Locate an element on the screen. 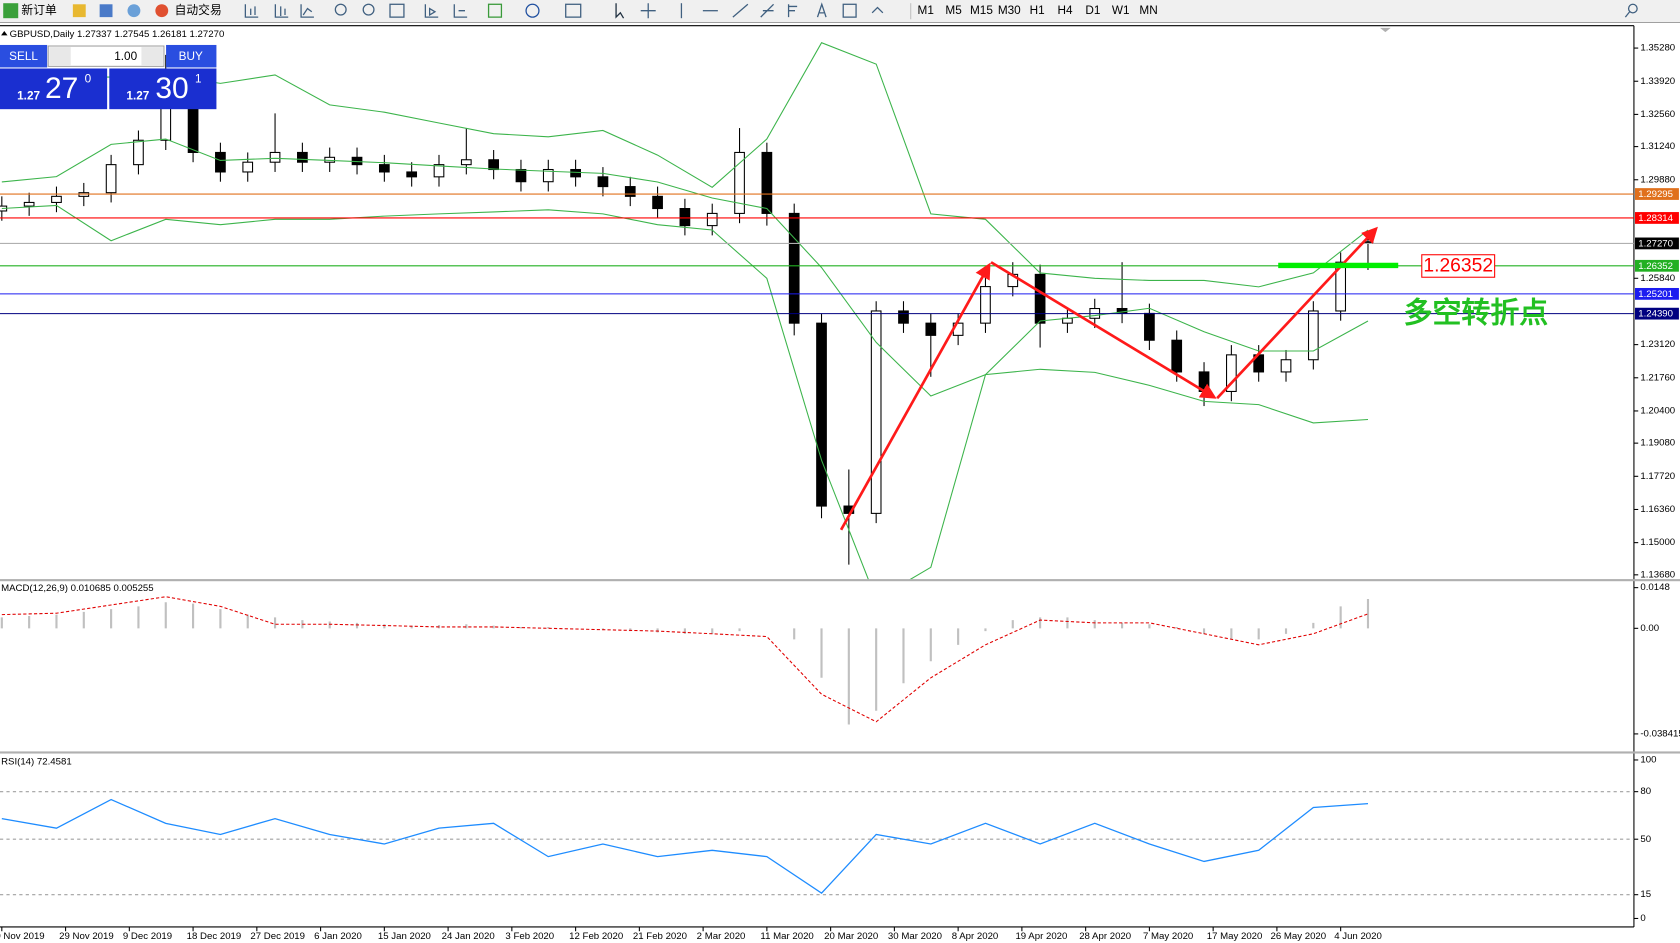  timeframe-button: W1 is located at coordinates (1121, 10).